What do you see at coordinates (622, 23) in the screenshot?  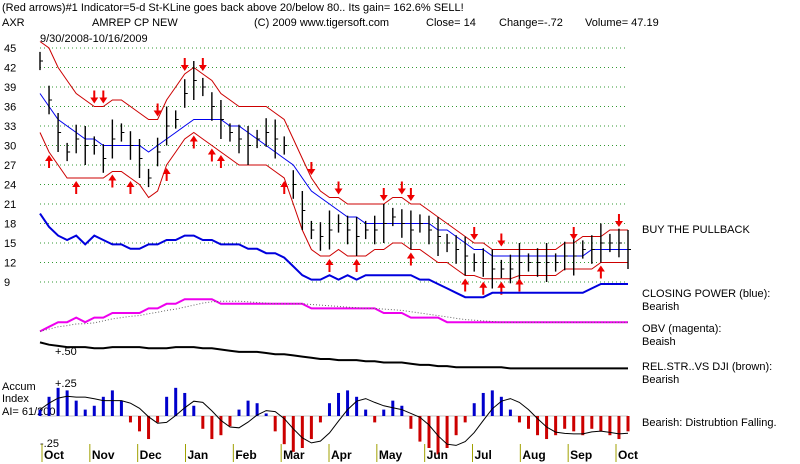 I see `volume-value: Volume= 47.19` at bounding box center [622, 23].